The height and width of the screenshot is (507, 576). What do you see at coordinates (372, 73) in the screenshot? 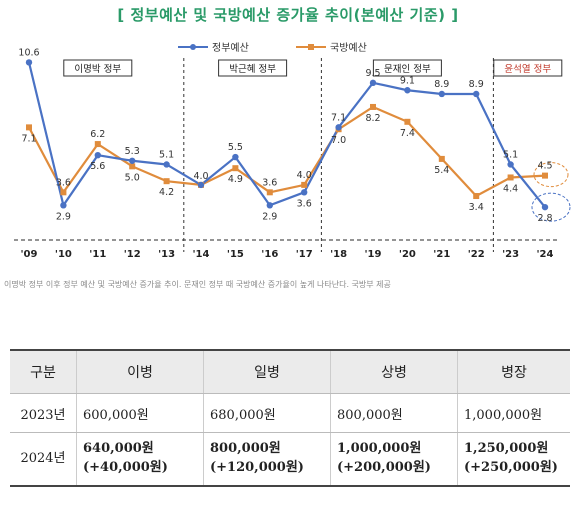
I see `data-label-gov: 9.5` at bounding box center [372, 73].